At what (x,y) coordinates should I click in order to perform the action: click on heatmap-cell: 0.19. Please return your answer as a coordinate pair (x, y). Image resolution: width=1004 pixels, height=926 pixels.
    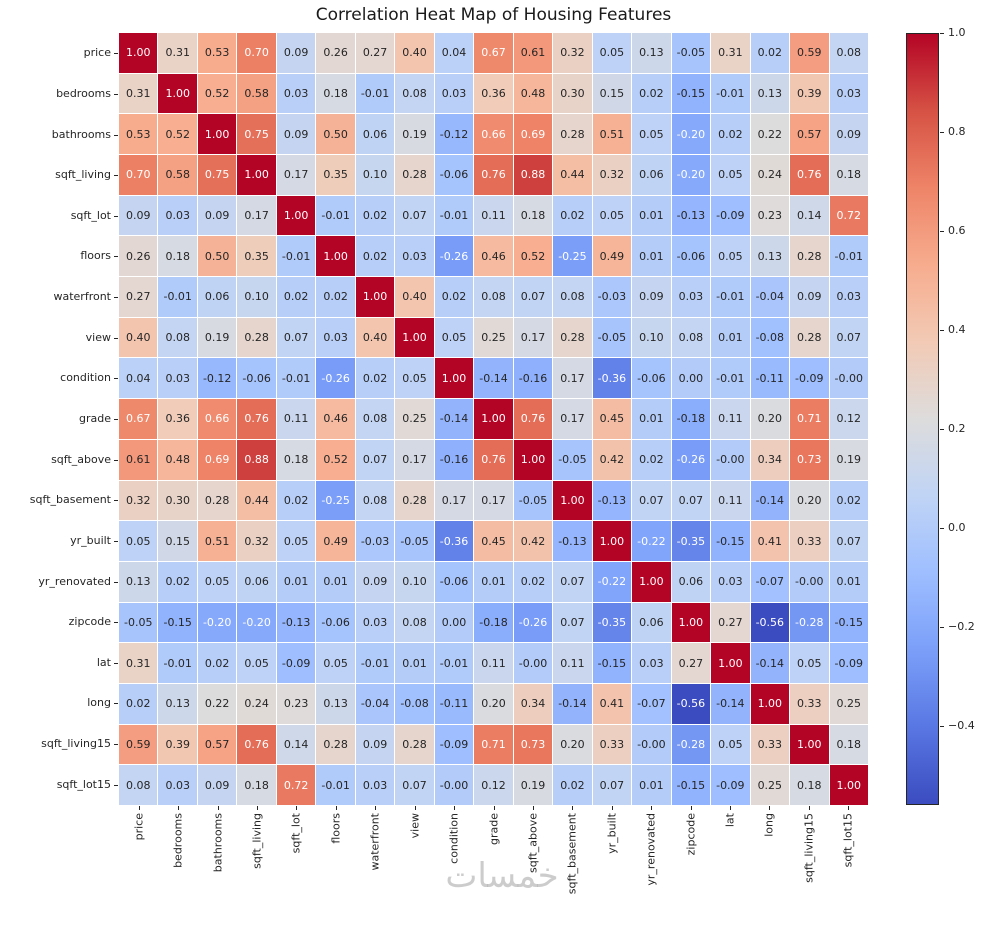
    Looking at the image, I should click on (217, 337).